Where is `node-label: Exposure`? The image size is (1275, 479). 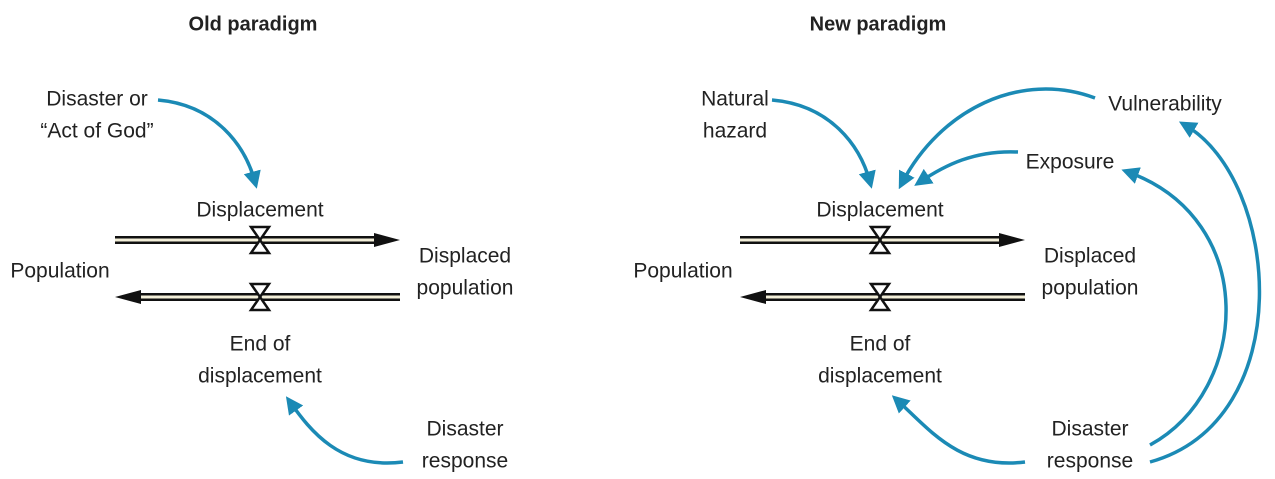
node-label: Exposure is located at coordinates (1070, 162).